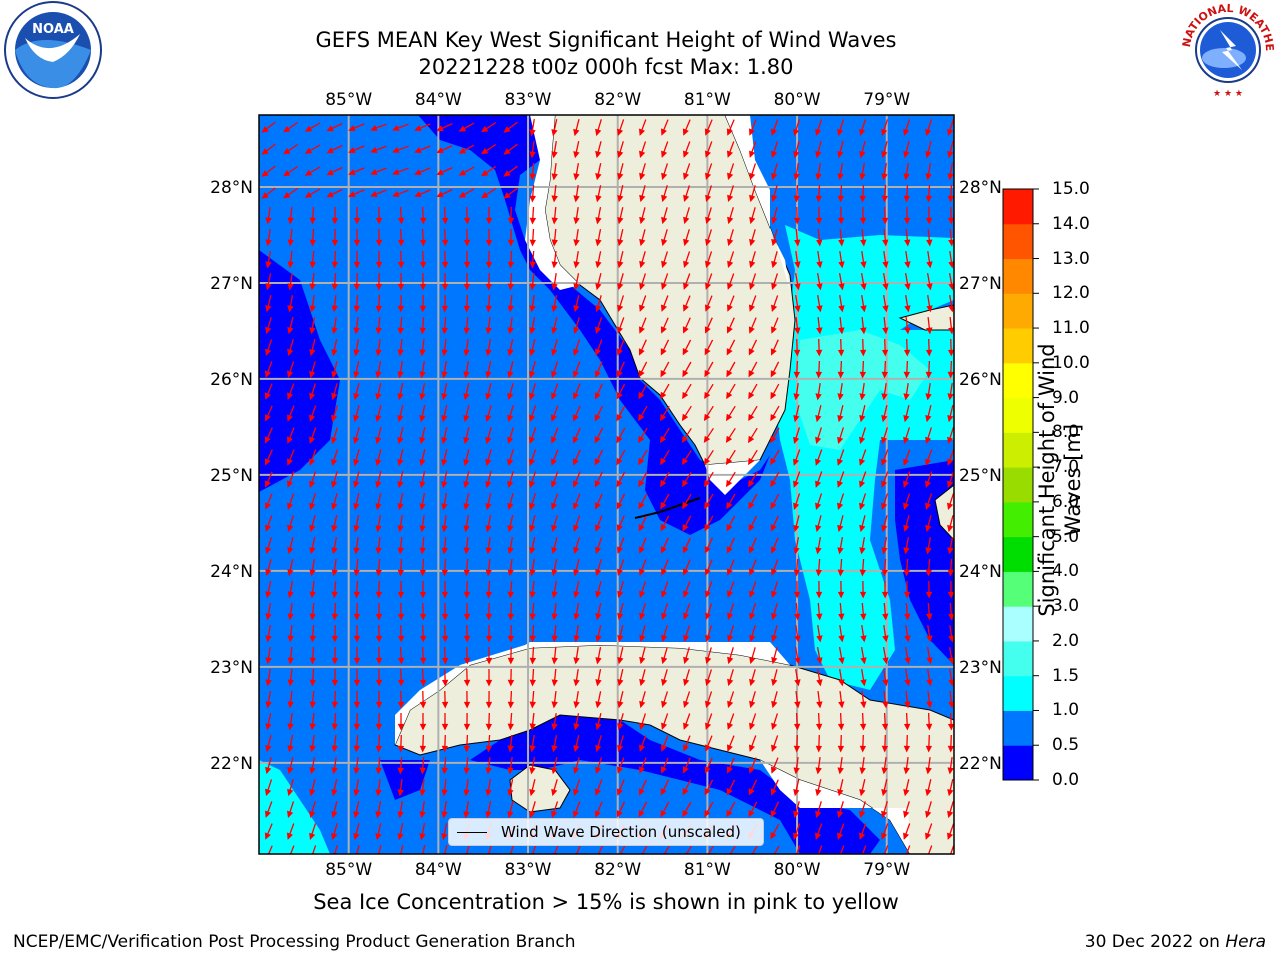 This screenshot has height=960, width=1280. What do you see at coordinates (1071, 258) in the screenshot?
I see `colorbar-tick-label: 13.0` at bounding box center [1071, 258].